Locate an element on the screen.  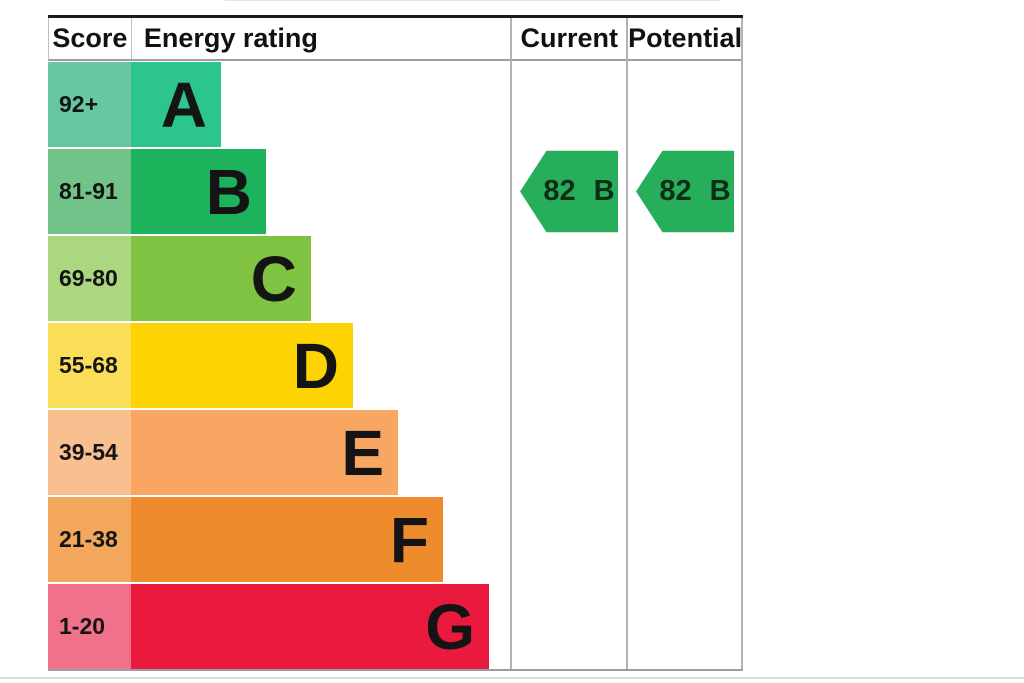
band-row-g: 1-20 G is located at coordinates (279, 626).